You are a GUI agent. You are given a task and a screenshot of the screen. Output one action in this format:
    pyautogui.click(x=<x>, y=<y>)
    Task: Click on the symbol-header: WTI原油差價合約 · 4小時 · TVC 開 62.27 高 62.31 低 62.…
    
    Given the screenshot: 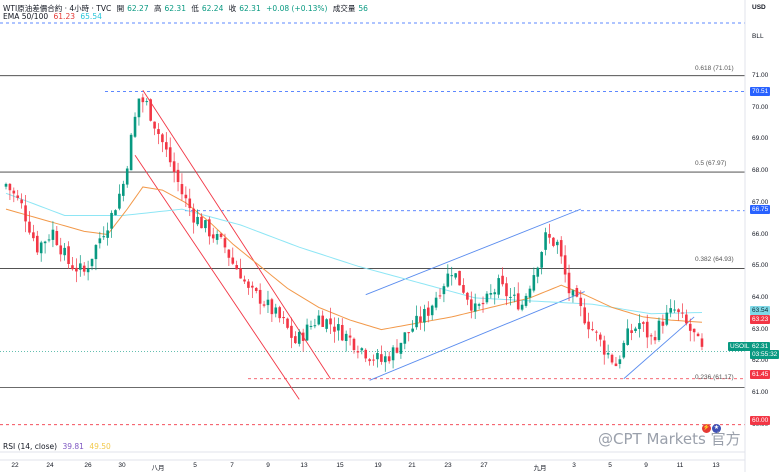 What is the action you would take?
    pyautogui.click(x=187, y=8)
    